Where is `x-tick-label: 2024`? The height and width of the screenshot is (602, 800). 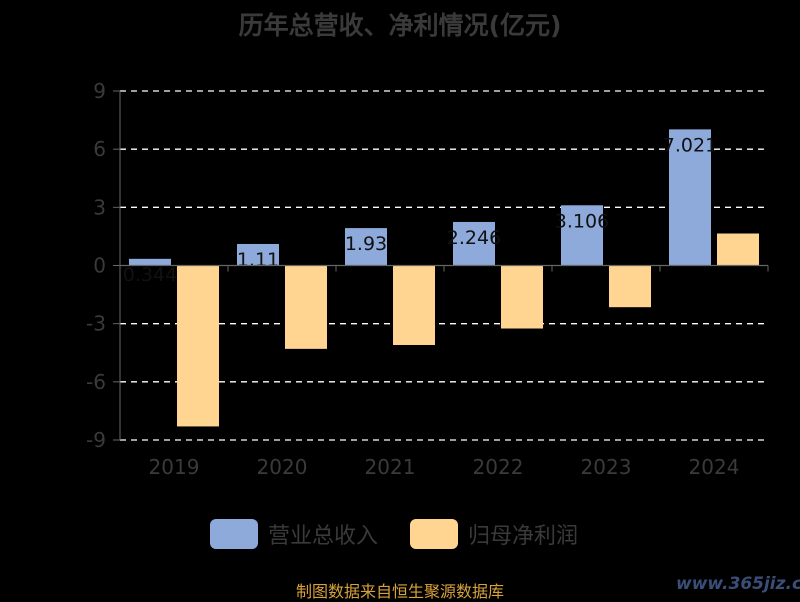 x-tick-label: 2024 is located at coordinates (714, 467).